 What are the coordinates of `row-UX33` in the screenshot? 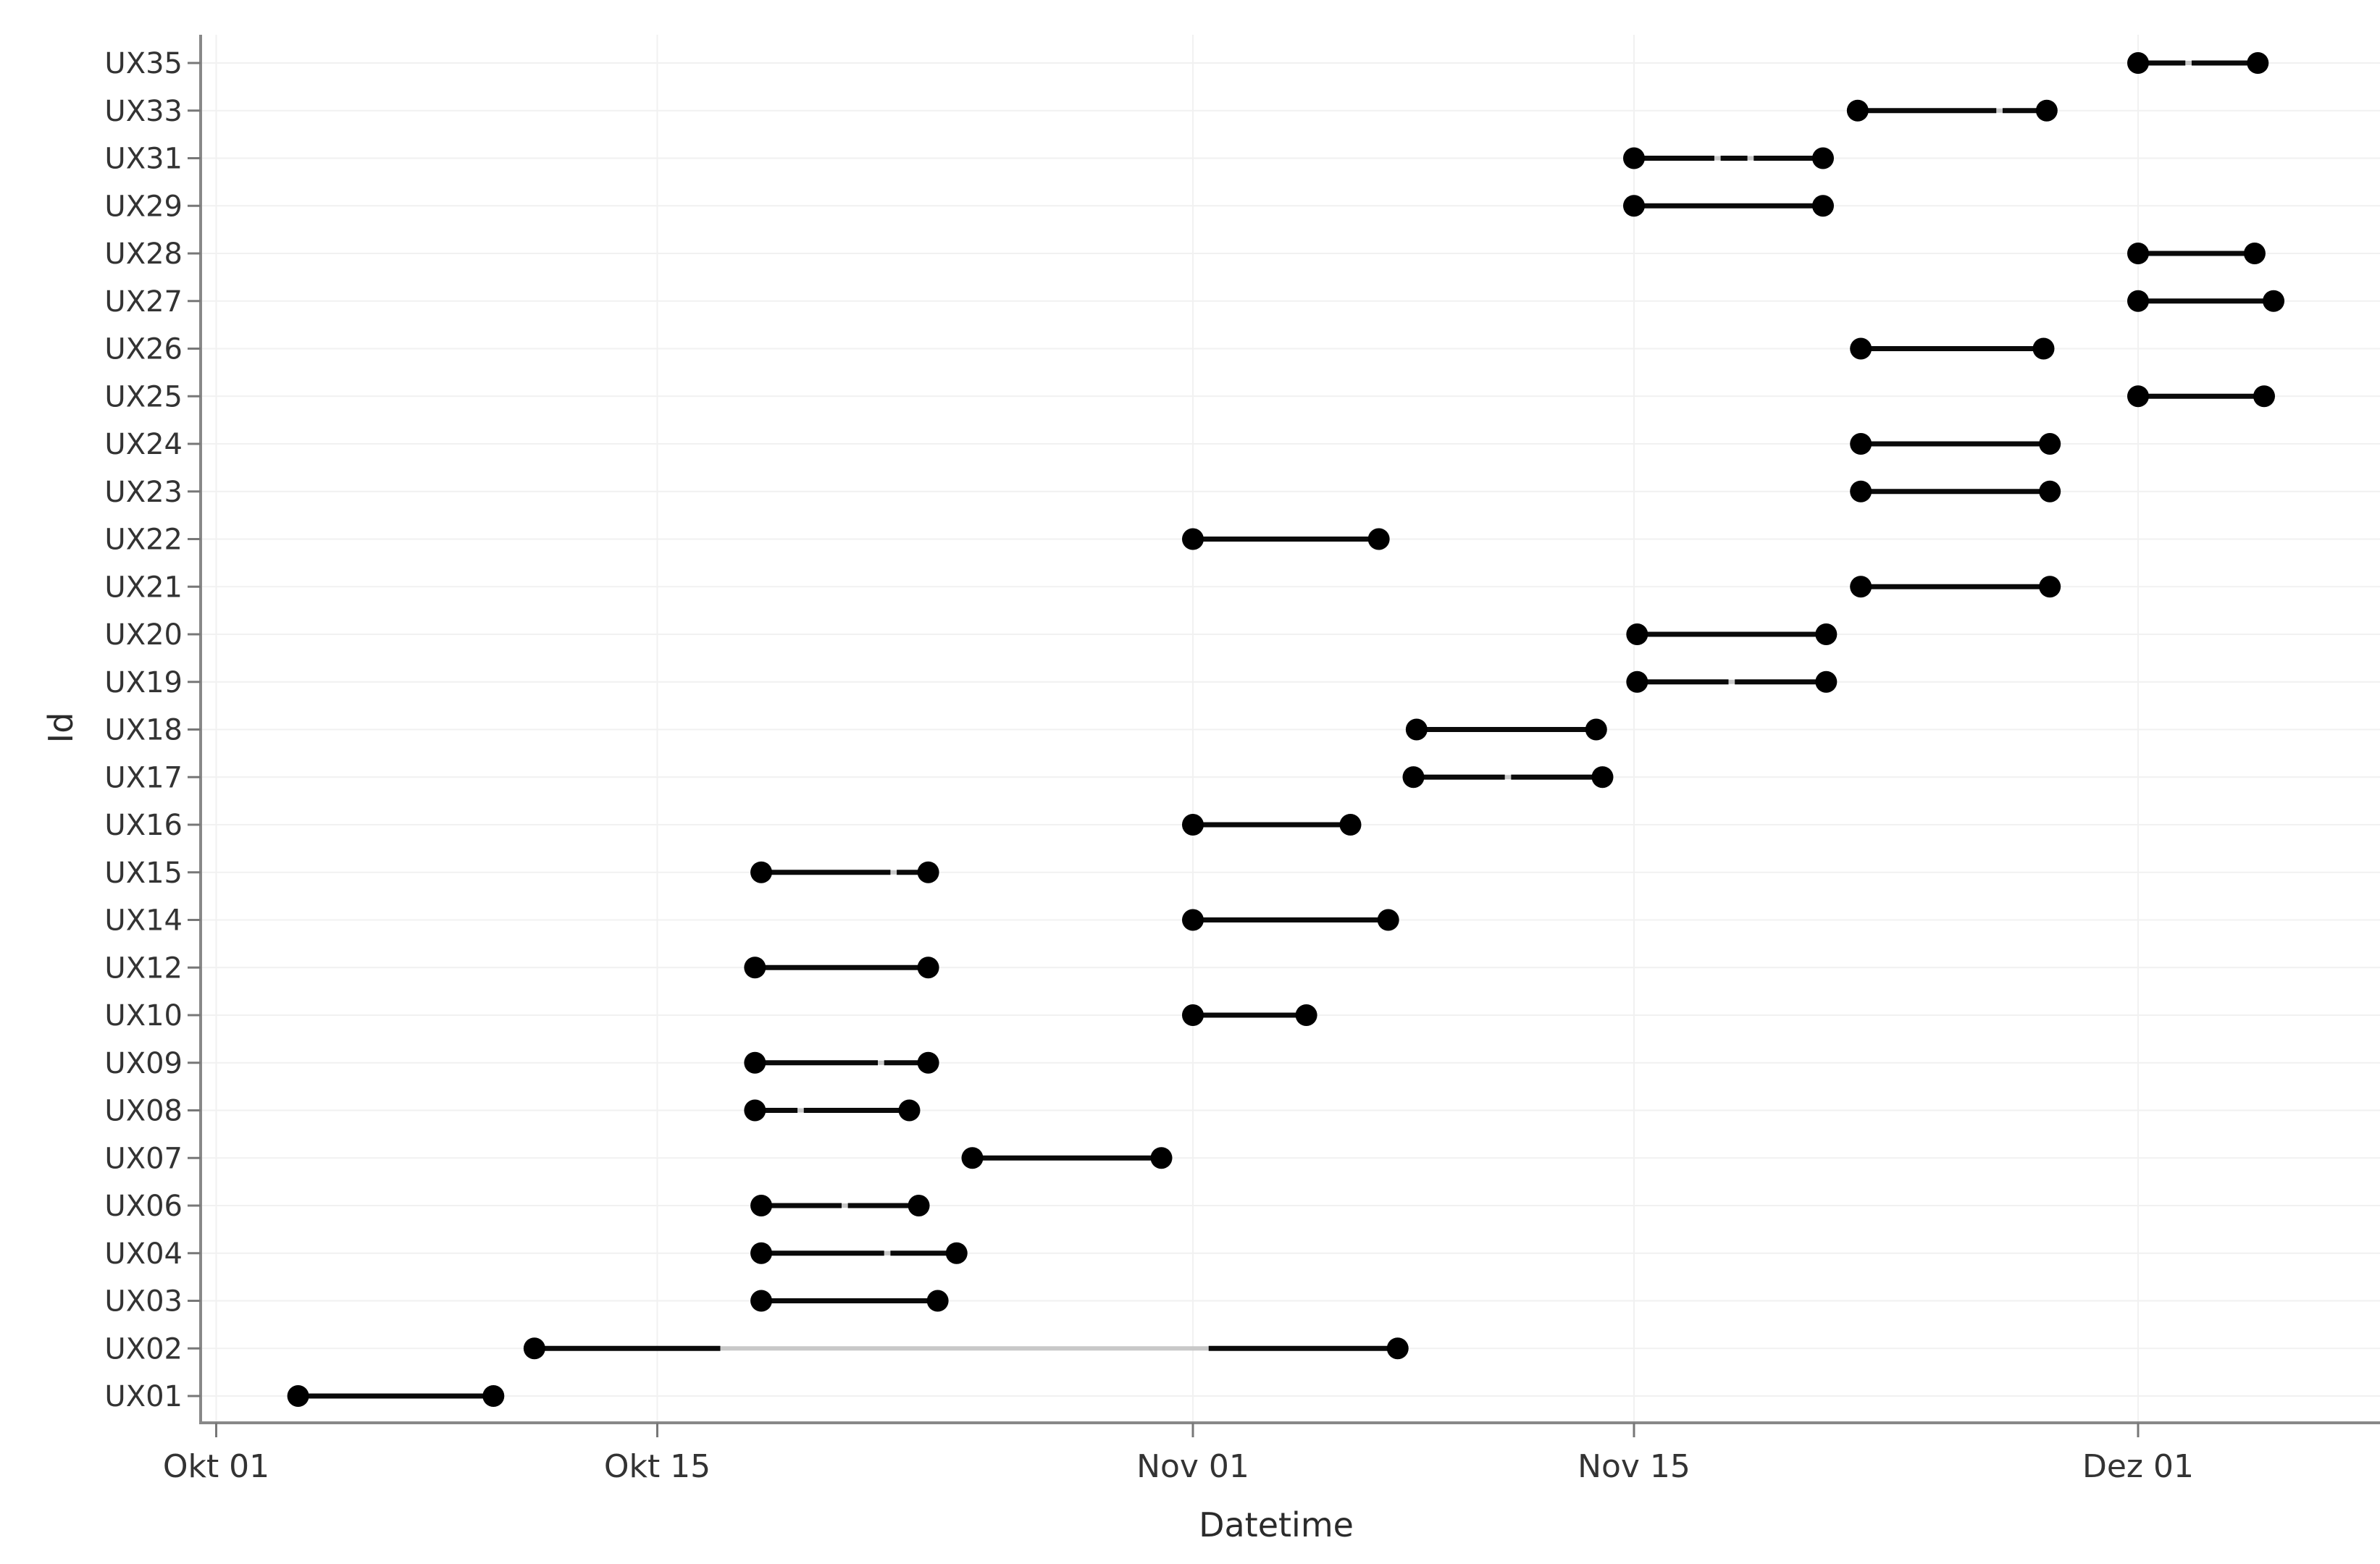 It's located at (1952, 110).